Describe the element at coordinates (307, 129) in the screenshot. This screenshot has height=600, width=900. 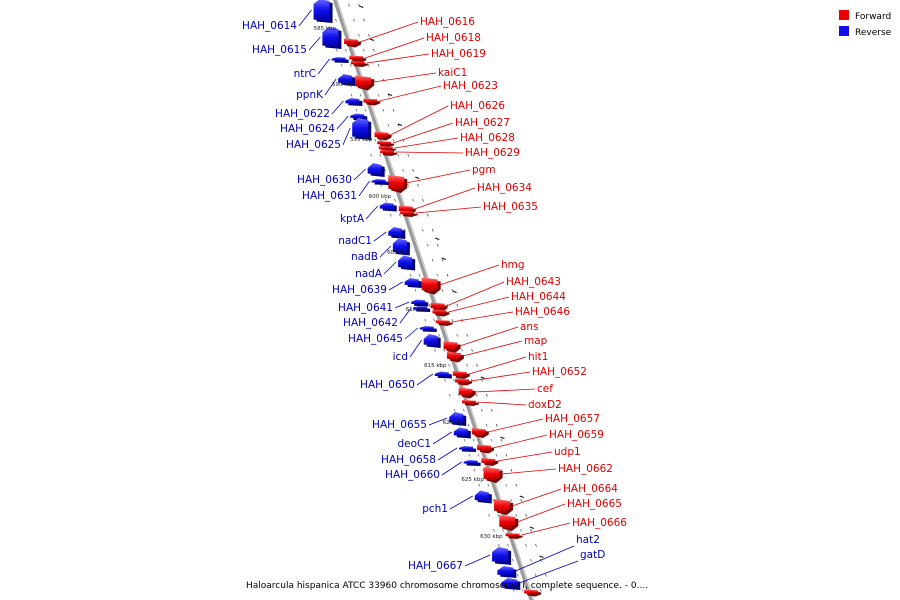
I see `gene-label: HAH_0624` at that location.